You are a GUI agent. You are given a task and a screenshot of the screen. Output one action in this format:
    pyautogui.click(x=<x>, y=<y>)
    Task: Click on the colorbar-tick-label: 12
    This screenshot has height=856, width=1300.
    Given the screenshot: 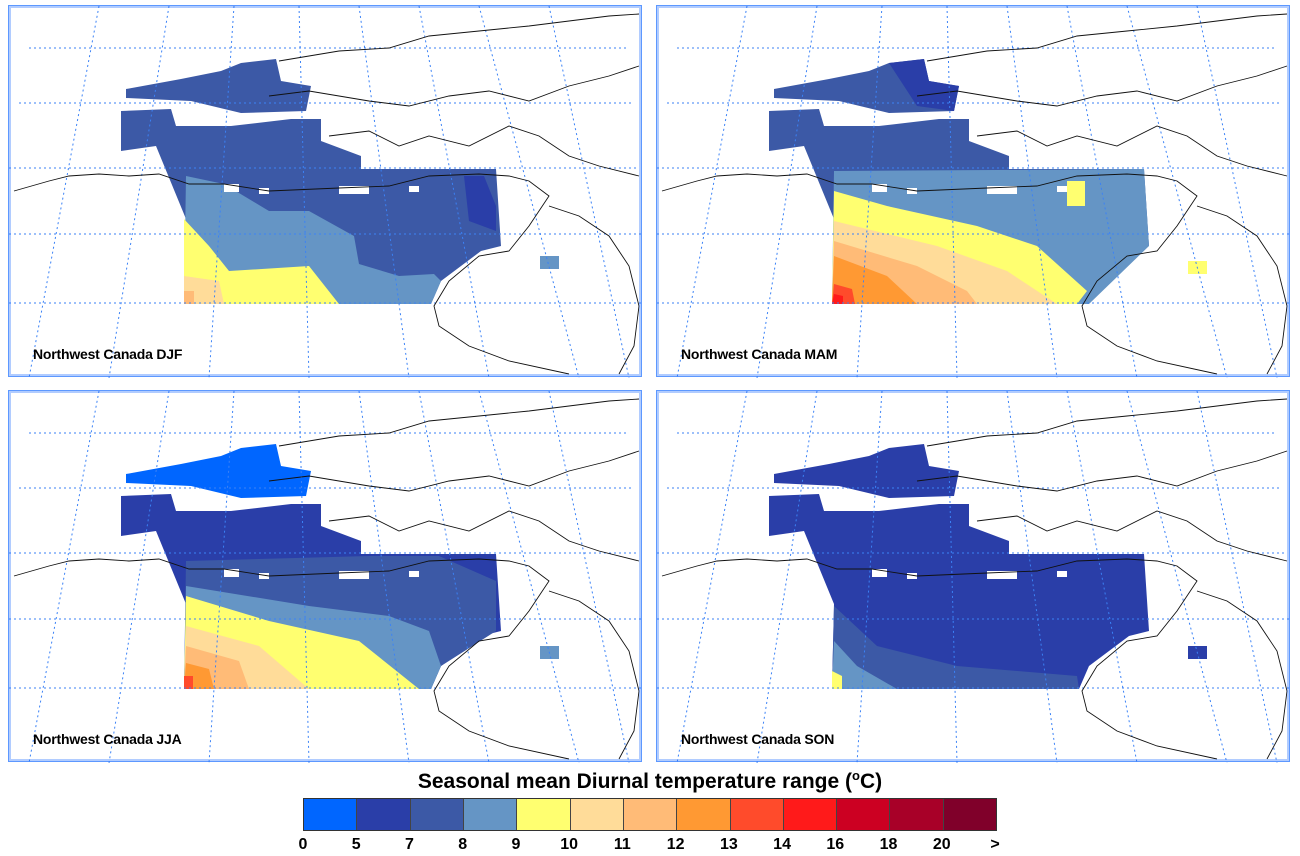 What is the action you would take?
    pyautogui.click(x=675, y=844)
    